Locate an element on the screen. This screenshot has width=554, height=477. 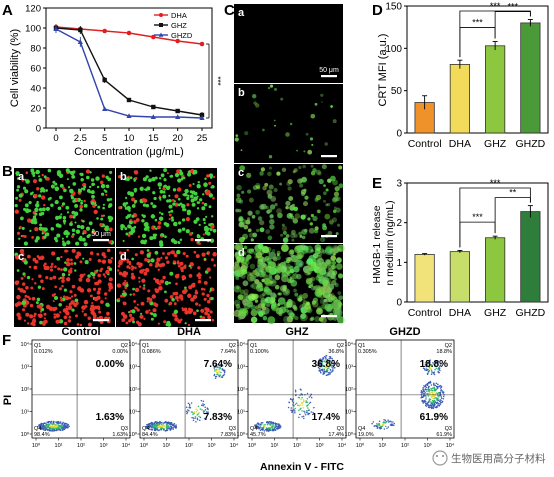
quadrant-q3-value: 17.4% is located at coordinates (336, 435).